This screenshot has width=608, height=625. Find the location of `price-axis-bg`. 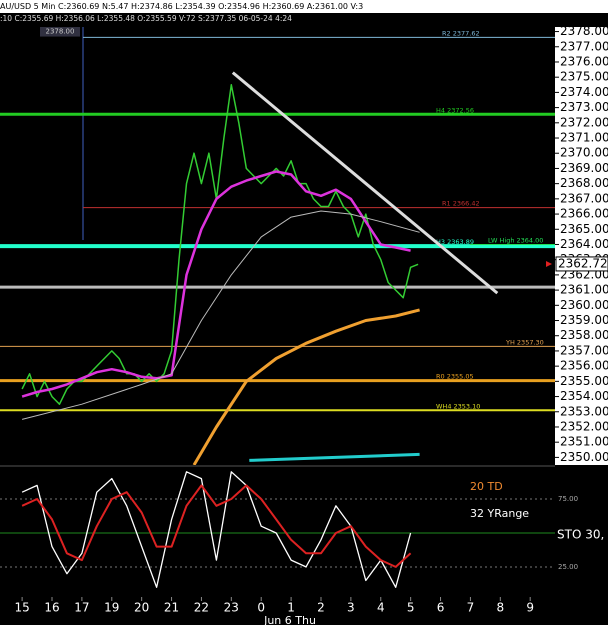

price-axis-bg is located at coordinates (581, 246).